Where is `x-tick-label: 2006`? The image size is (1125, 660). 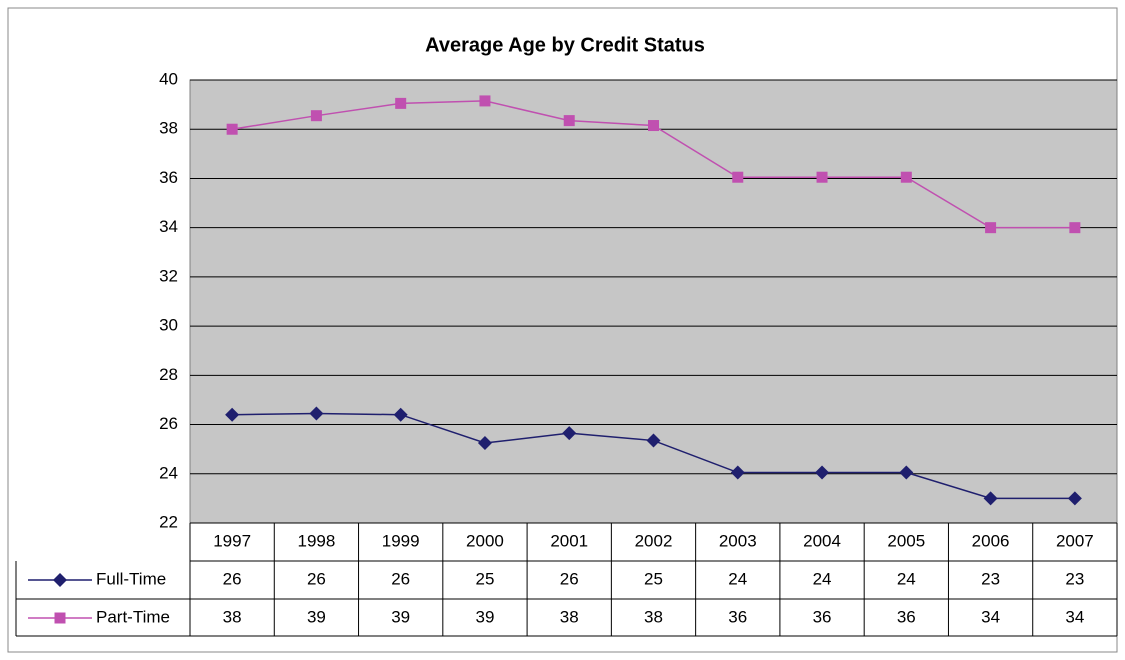 x-tick-label: 2006 is located at coordinates (991, 540).